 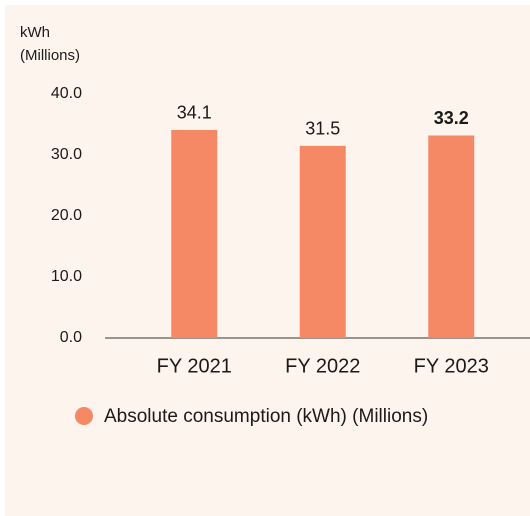 What do you see at coordinates (451, 118) in the screenshot?
I see `value-label: 33.2` at bounding box center [451, 118].